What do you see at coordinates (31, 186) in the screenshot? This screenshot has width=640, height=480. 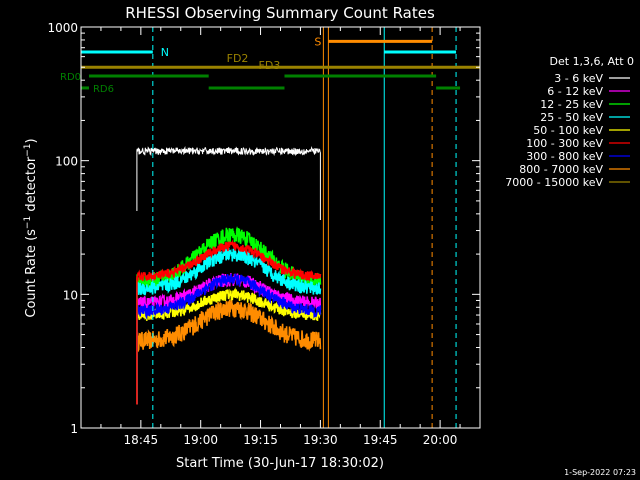 I see `y-axis-label-mid: detector` at bounding box center [31, 186].